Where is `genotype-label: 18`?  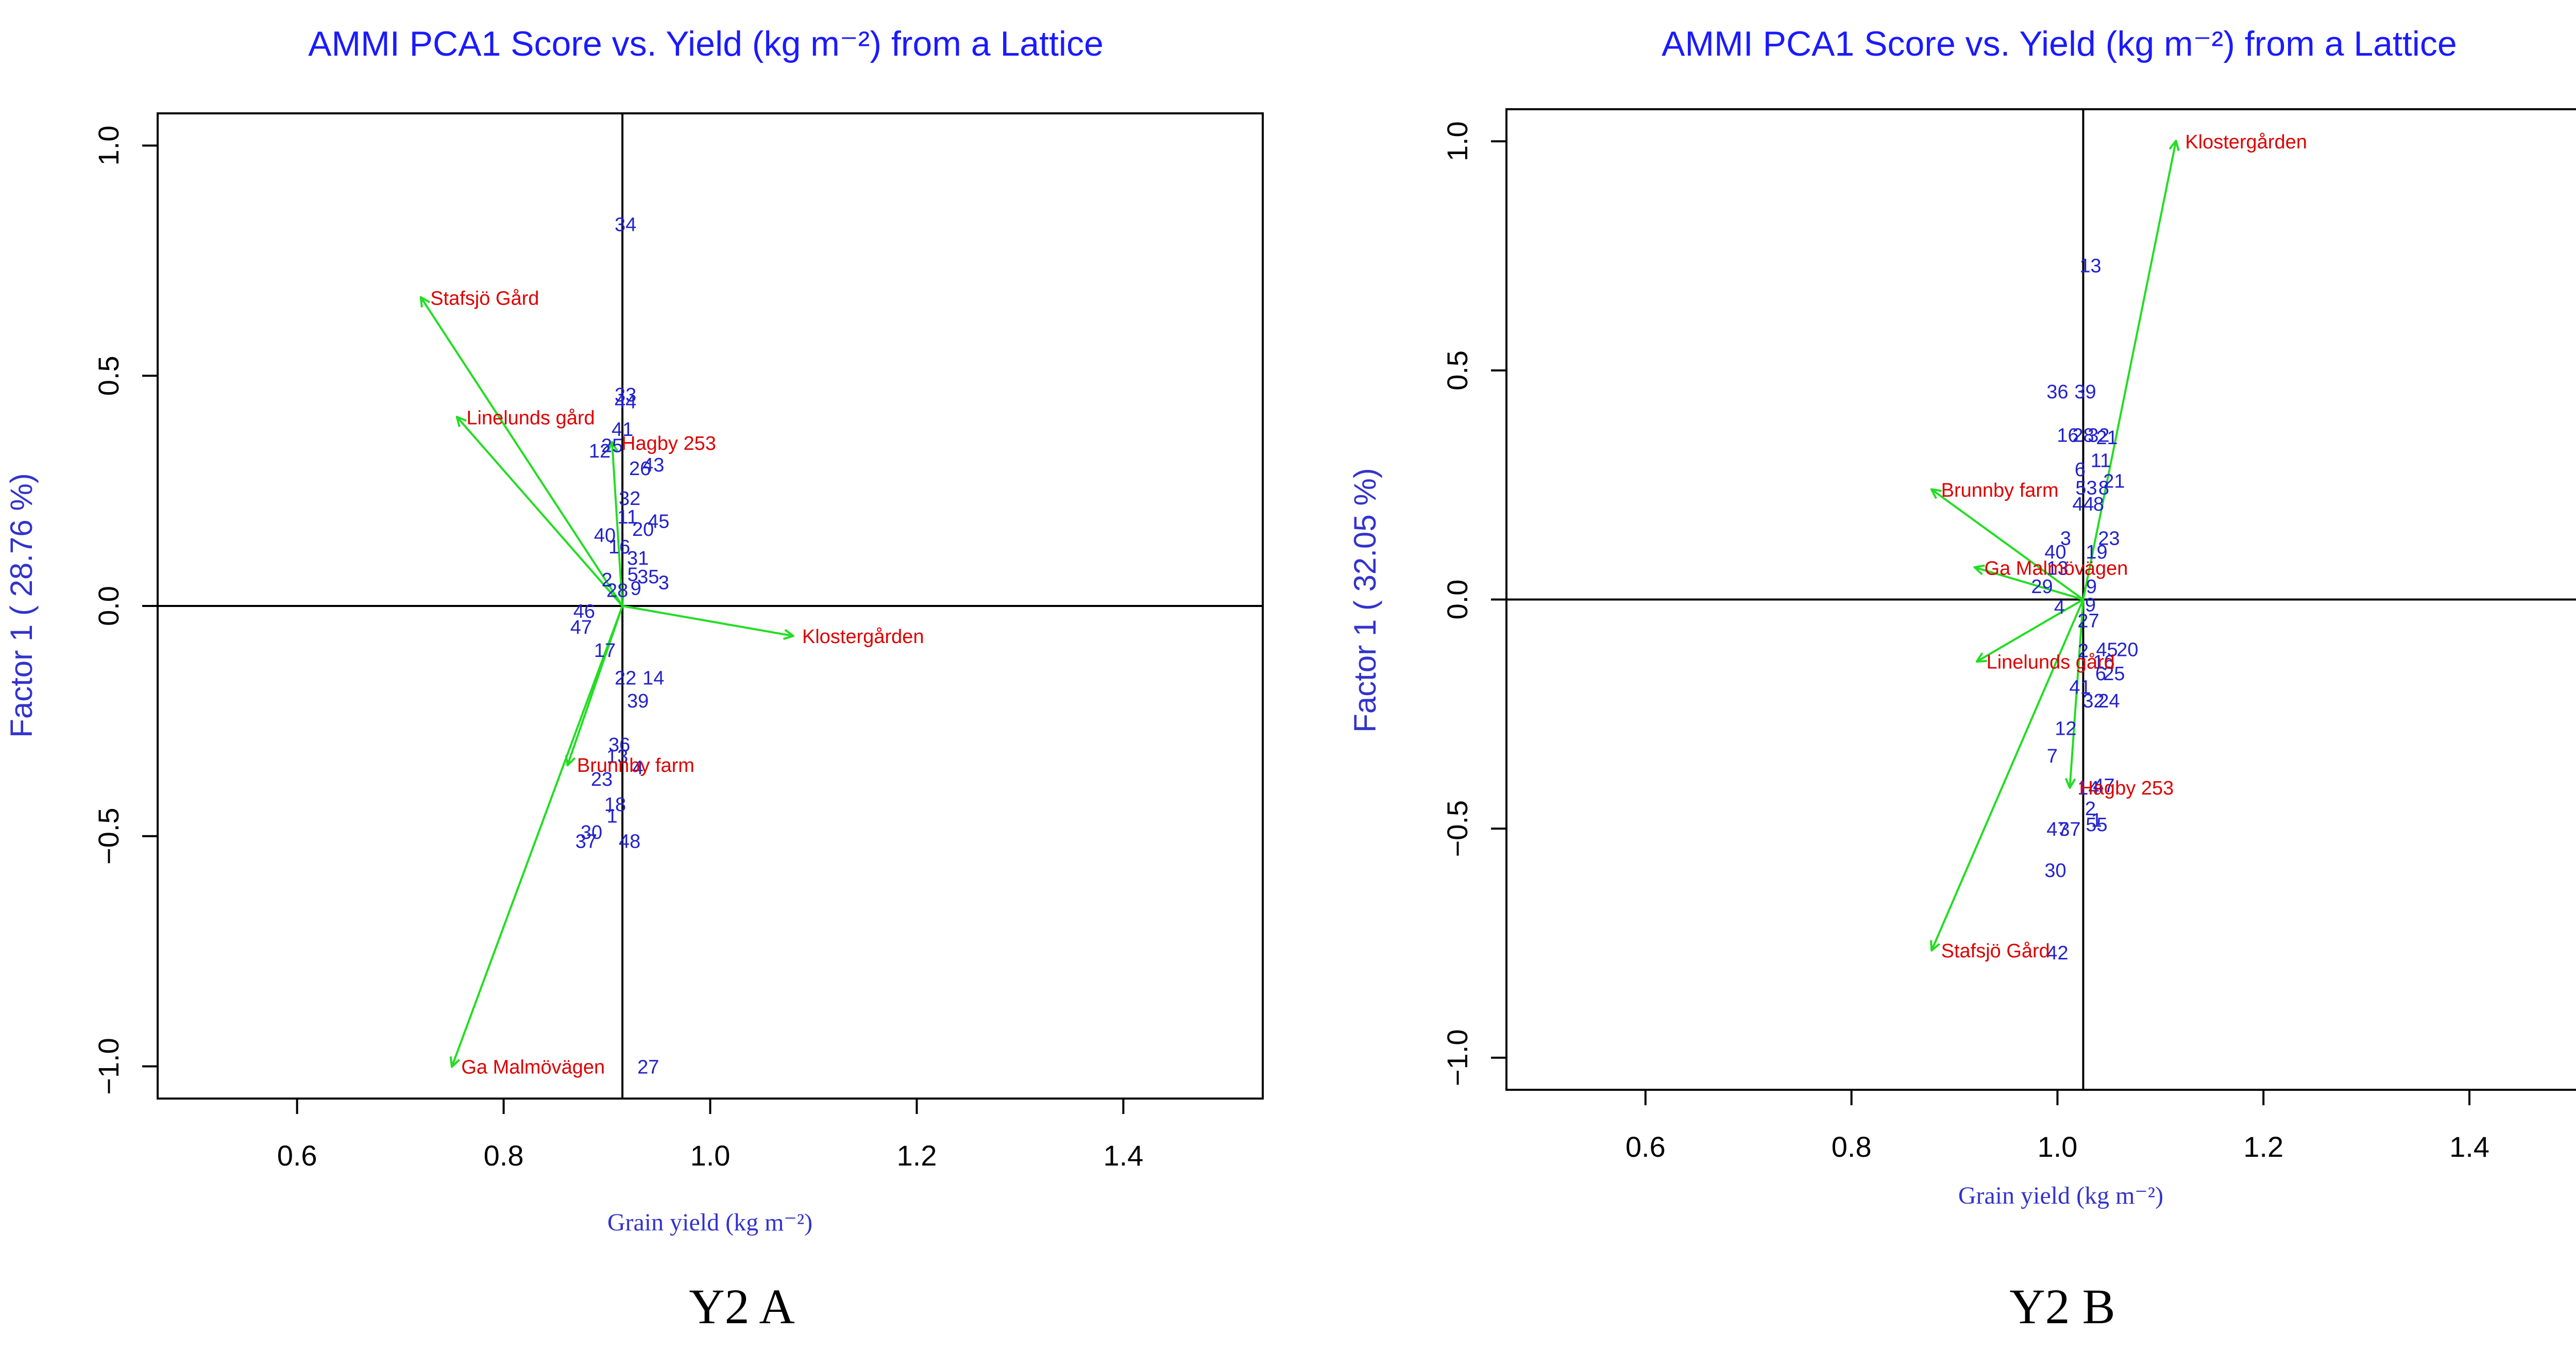
genotype-label: 18 is located at coordinates (615, 805).